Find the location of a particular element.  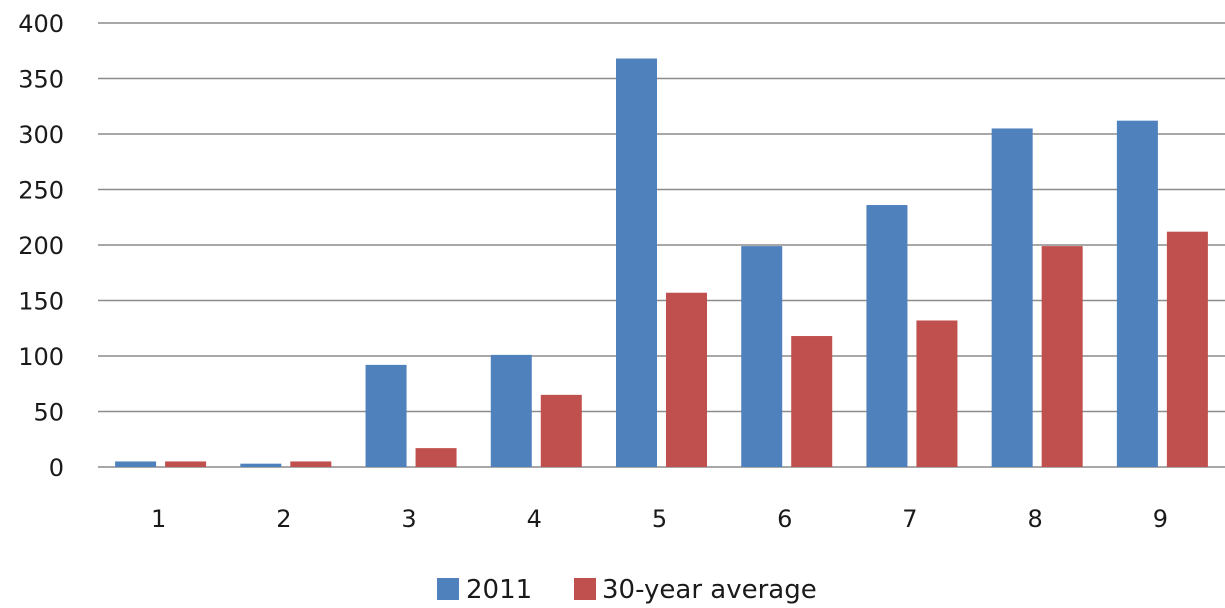

y-tick-label: 300 is located at coordinates (41, 135).